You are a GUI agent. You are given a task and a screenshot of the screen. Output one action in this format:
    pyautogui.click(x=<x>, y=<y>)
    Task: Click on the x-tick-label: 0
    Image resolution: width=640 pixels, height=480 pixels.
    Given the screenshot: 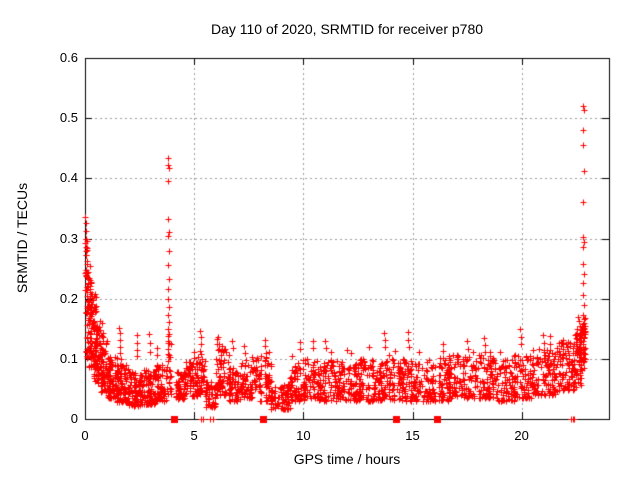 What is the action you would take?
    pyautogui.click(x=85, y=435)
    